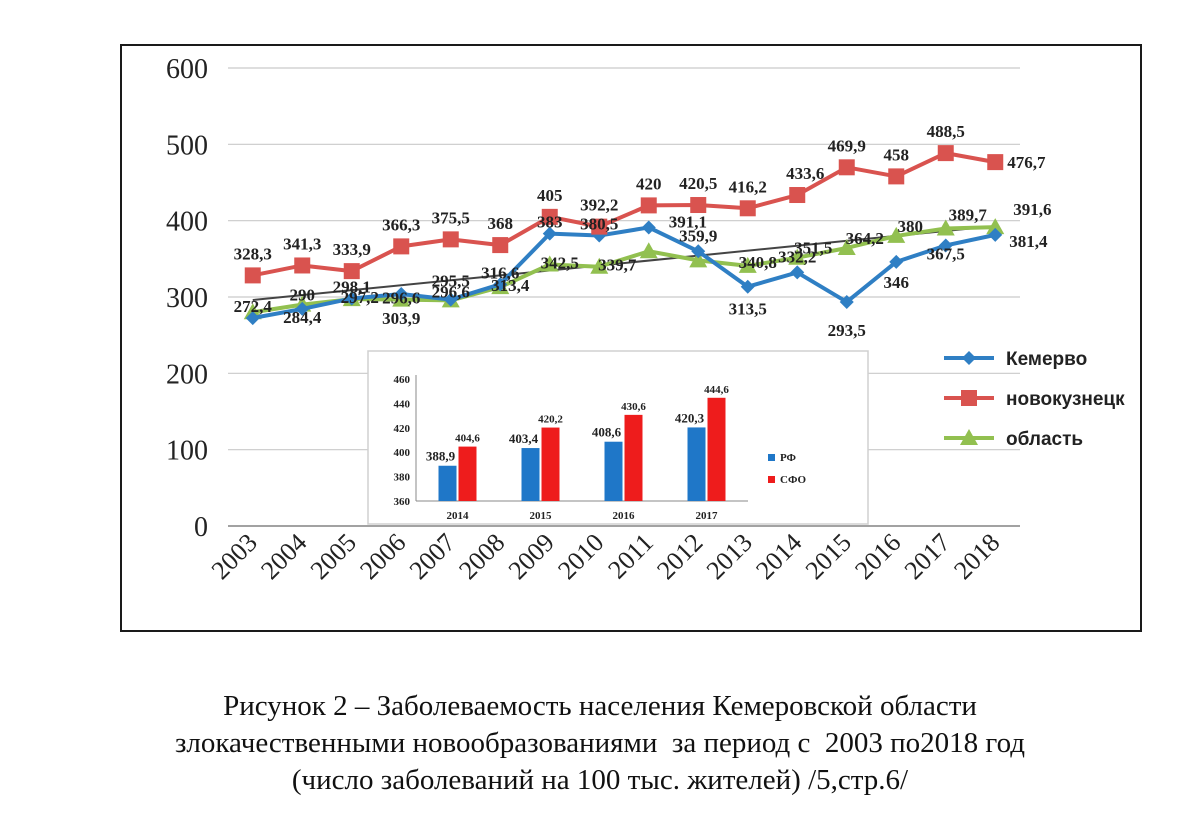 Image resolution: width=1200 pixels, height=816 pixels. Describe the element at coordinates (580, 556) in the screenshot. I see `x-tick-label: 2010` at that location.